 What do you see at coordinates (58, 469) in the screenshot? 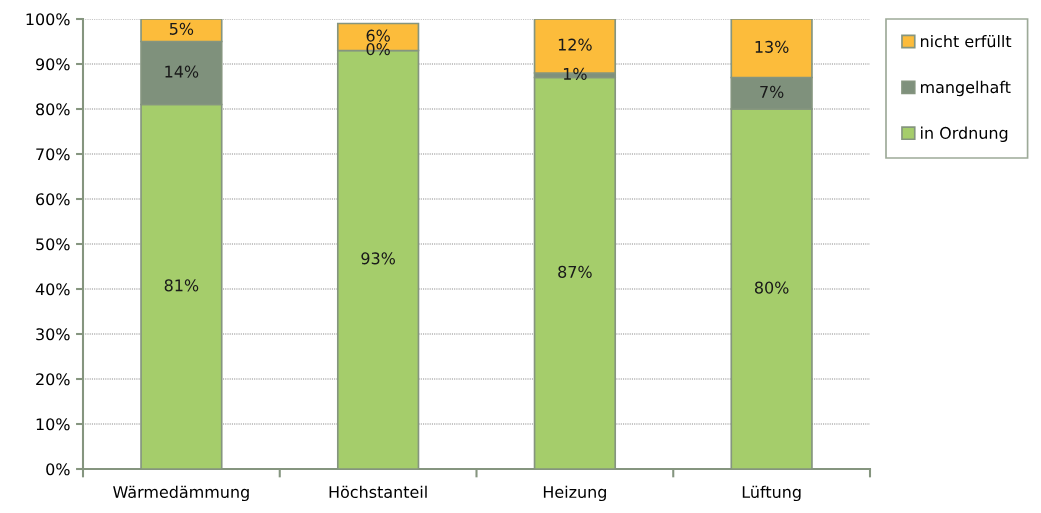
I see `y-tick-label: 0%` at bounding box center [58, 469].